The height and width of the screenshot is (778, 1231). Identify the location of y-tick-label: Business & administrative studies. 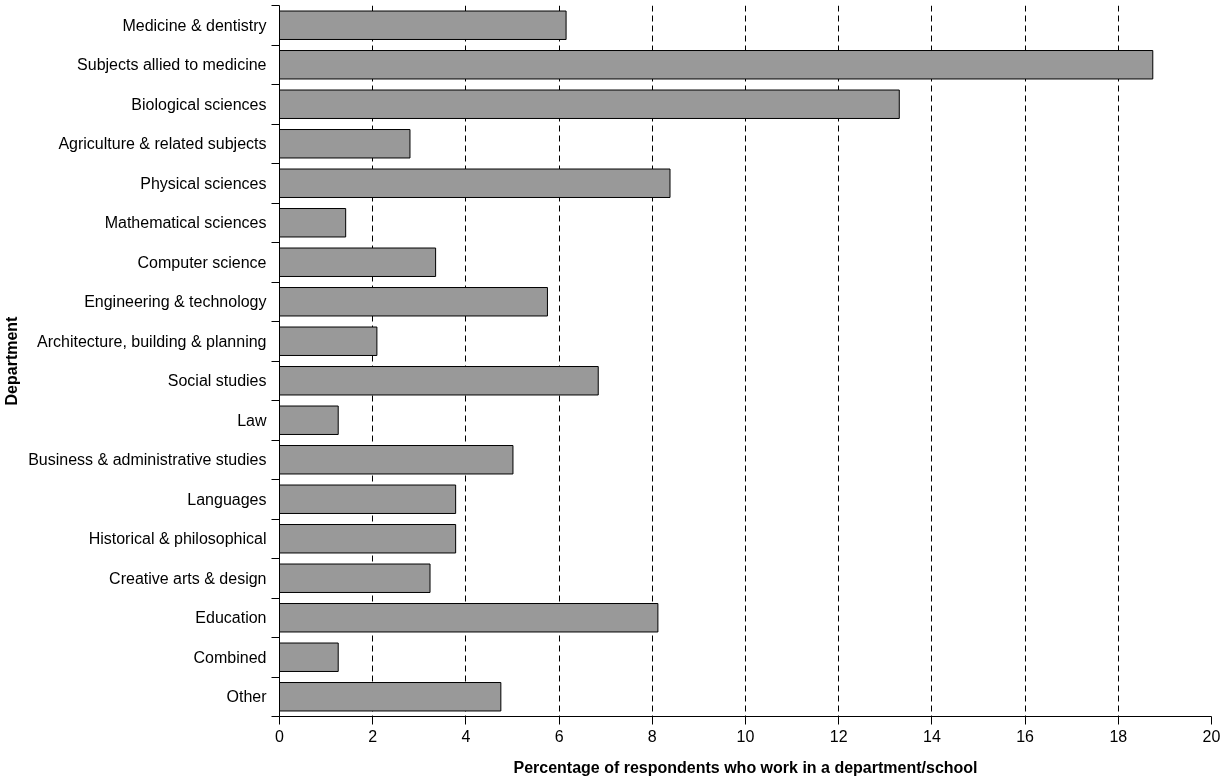
(147, 460).